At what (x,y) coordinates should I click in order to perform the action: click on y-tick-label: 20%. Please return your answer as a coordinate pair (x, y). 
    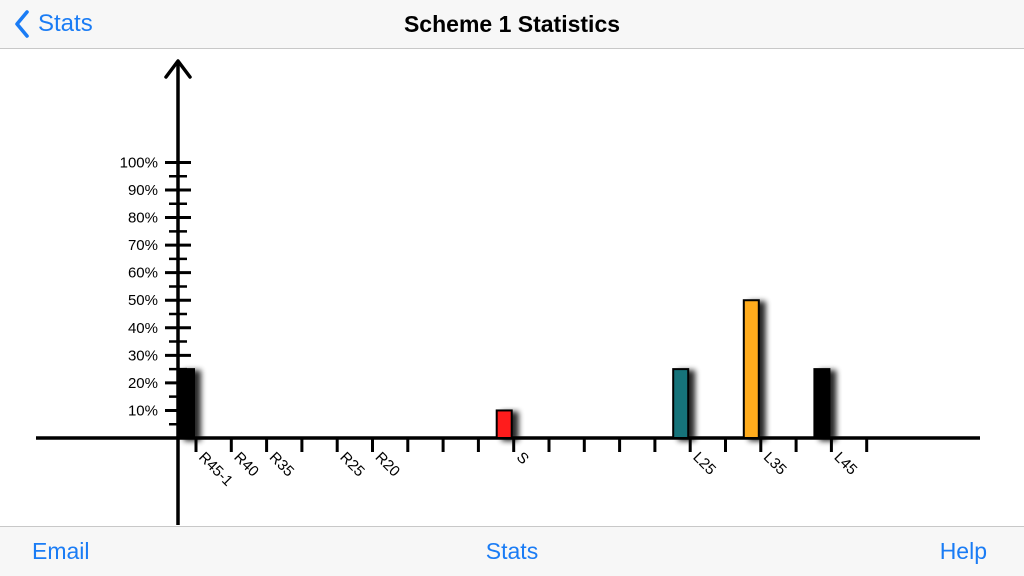
    Looking at the image, I should click on (143, 383).